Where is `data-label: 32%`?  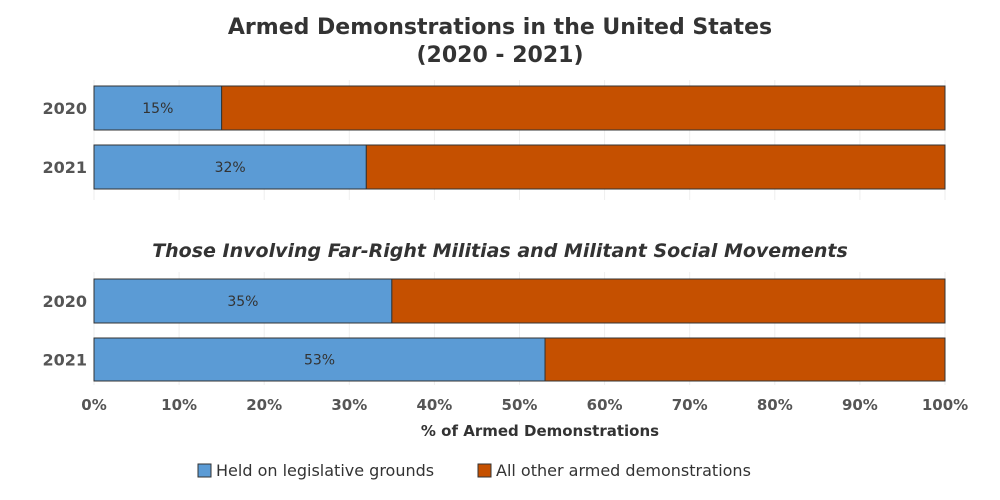
data-label: 32% is located at coordinates (230, 168).